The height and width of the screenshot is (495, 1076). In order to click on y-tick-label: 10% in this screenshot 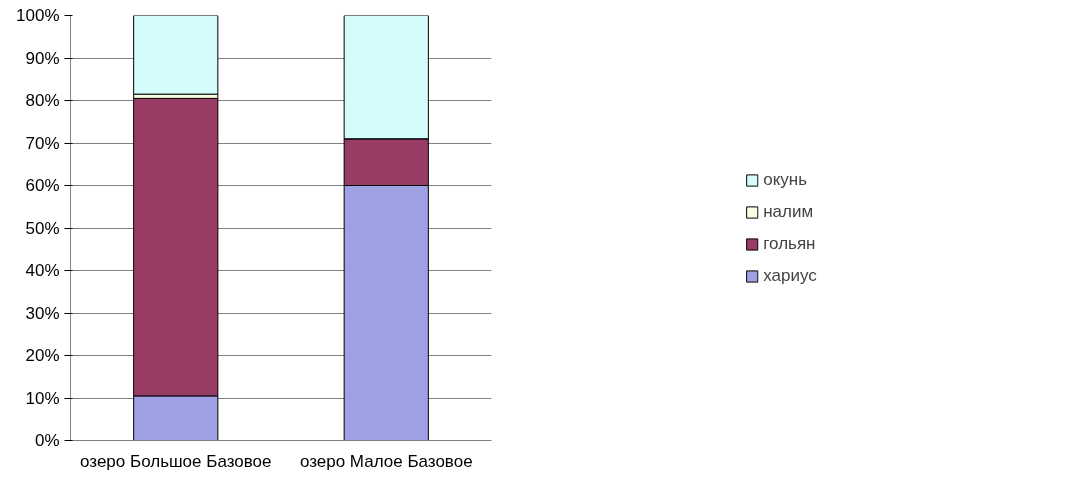, I will do `click(42, 398)`.